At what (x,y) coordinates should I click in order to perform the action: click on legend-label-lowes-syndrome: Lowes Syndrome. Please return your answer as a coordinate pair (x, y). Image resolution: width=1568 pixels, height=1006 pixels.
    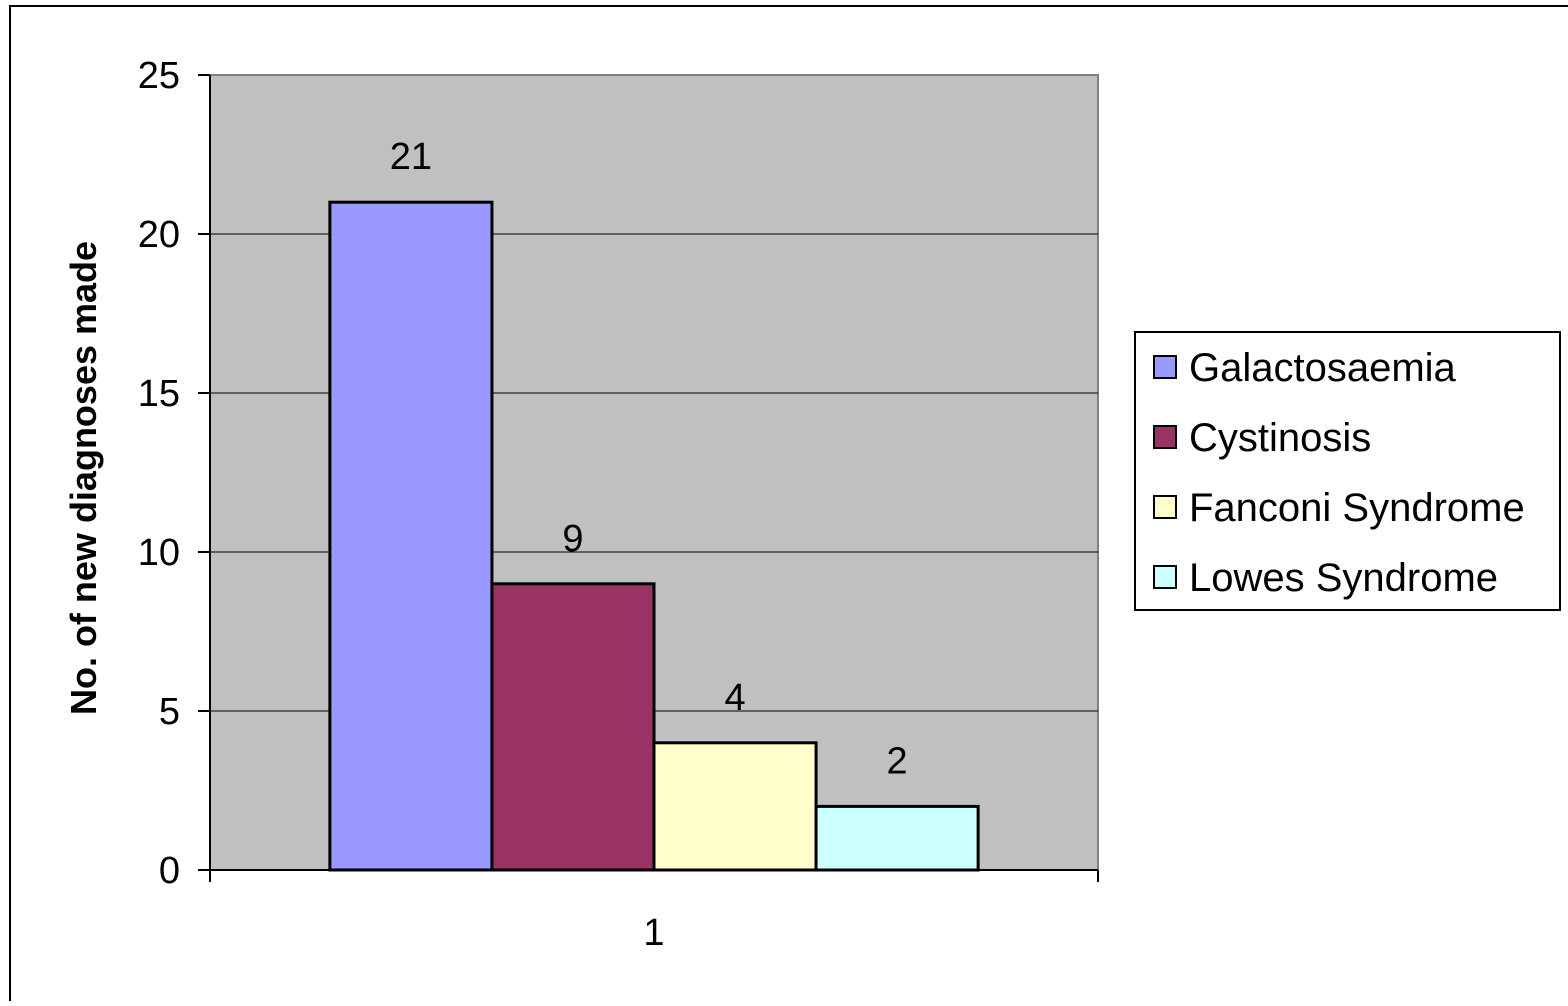
    Looking at the image, I should click on (1343, 578).